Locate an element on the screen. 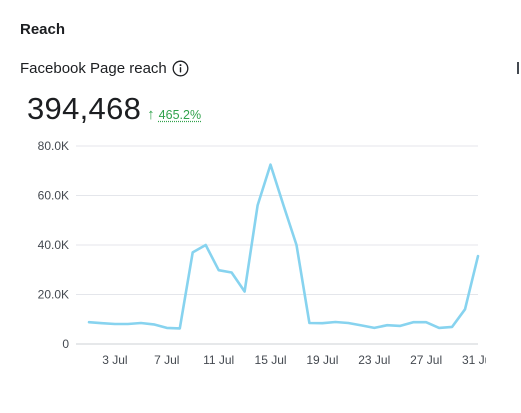  y-tick-label: 40.0K is located at coordinates (53, 245).